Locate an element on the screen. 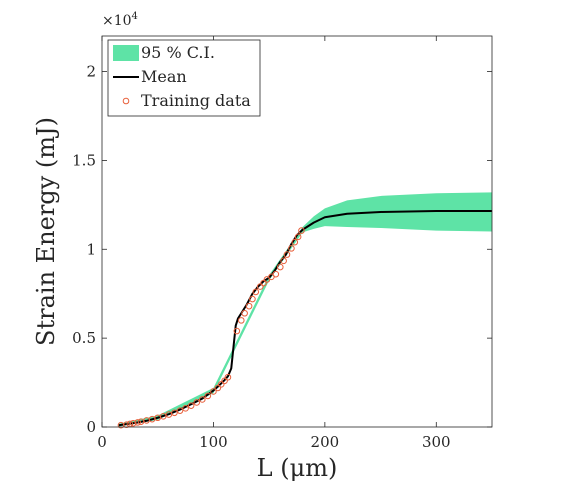 The width and height of the screenshot is (574, 498). y-tick-label: 1.5 is located at coordinates (84, 160).